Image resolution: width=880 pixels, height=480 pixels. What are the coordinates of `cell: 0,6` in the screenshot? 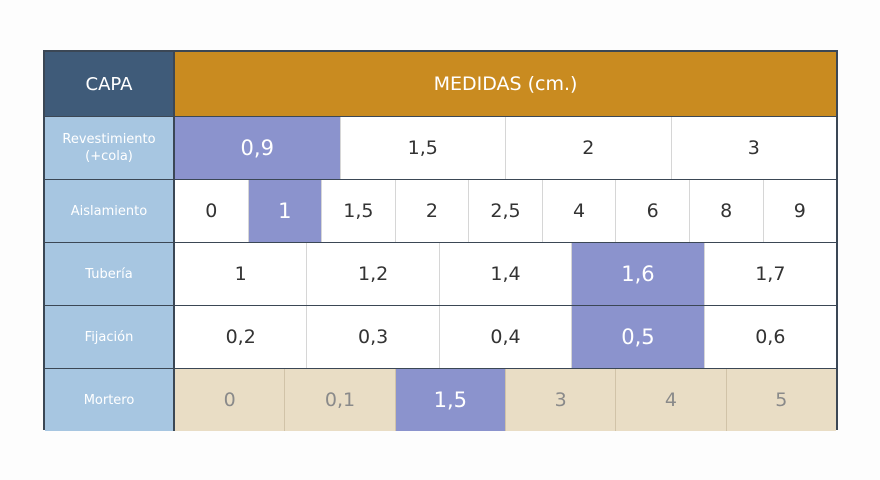 It's located at (769, 337).